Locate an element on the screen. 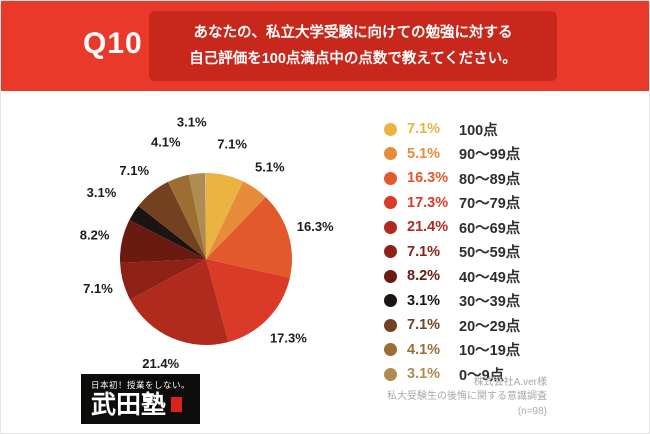  legend-range-label: 80〜89点 is located at coordinates (490, 179).